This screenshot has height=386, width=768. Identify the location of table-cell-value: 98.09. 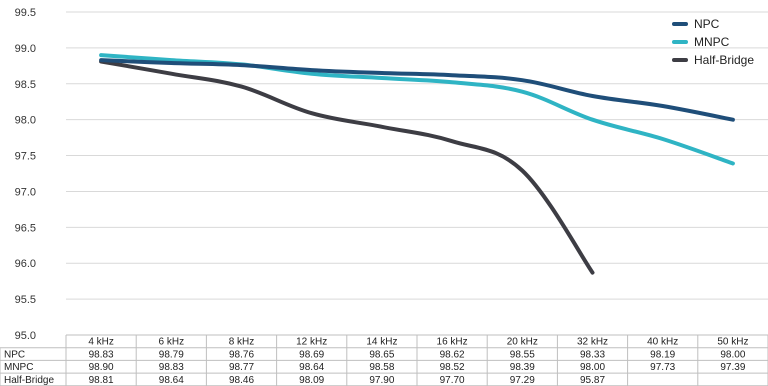
(311, 380).